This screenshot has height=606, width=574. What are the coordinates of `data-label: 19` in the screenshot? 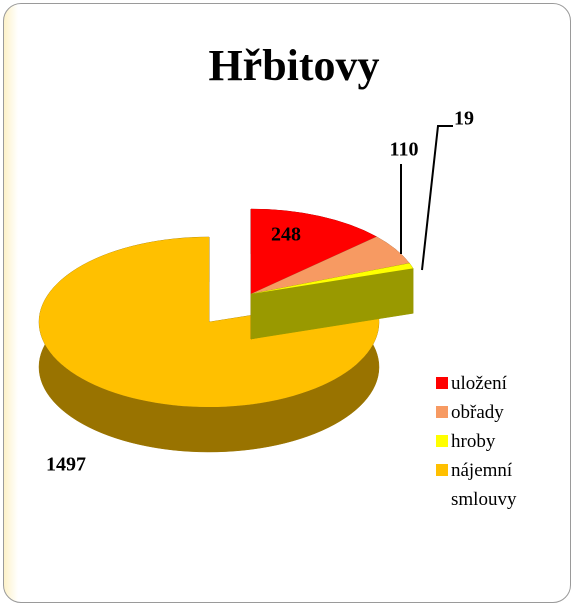 It's located at (464, 119).